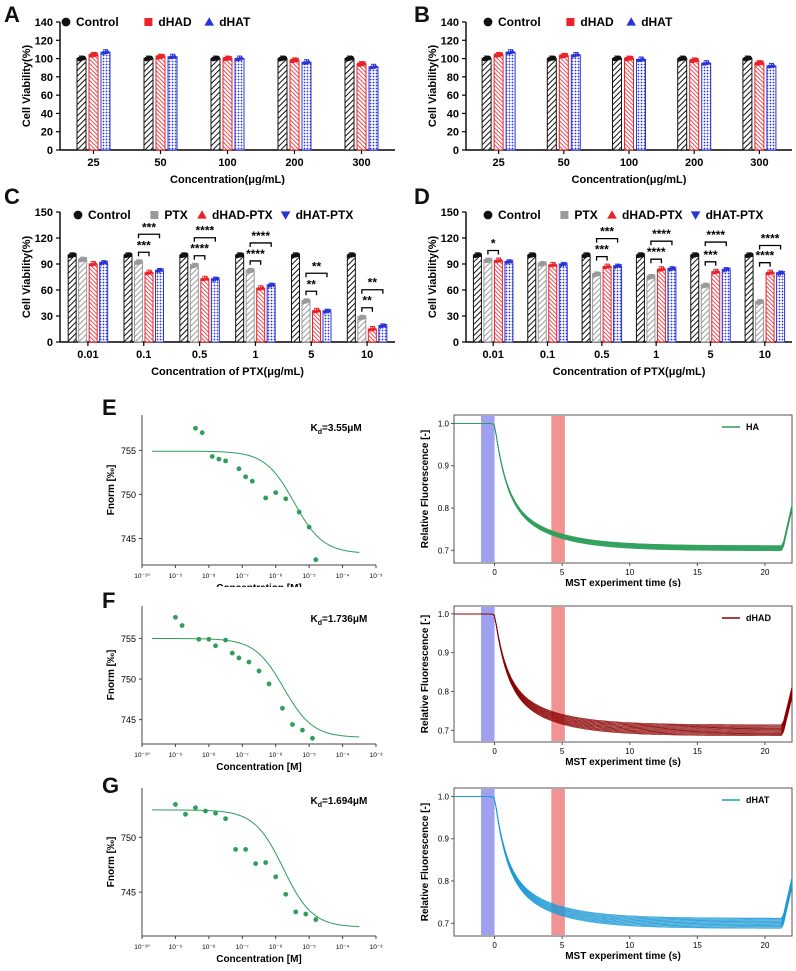 The image size is (796, 971). I want to click on y-tick-label: 1.0, so click(444, 614).